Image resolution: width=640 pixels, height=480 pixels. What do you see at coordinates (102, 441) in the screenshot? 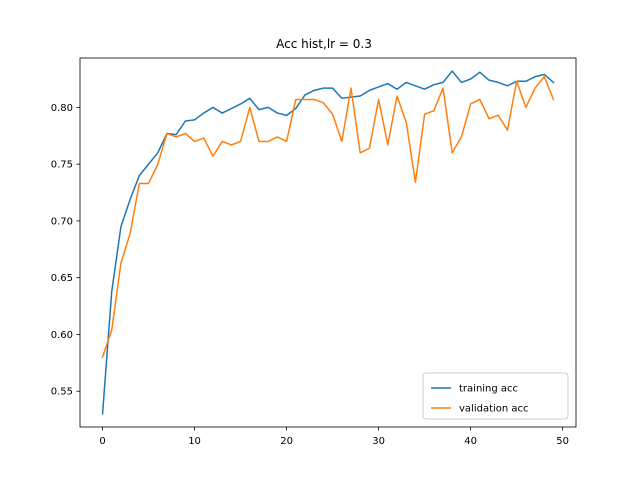
I see `x-tick-label: 0` at bounding box center [102, 441].